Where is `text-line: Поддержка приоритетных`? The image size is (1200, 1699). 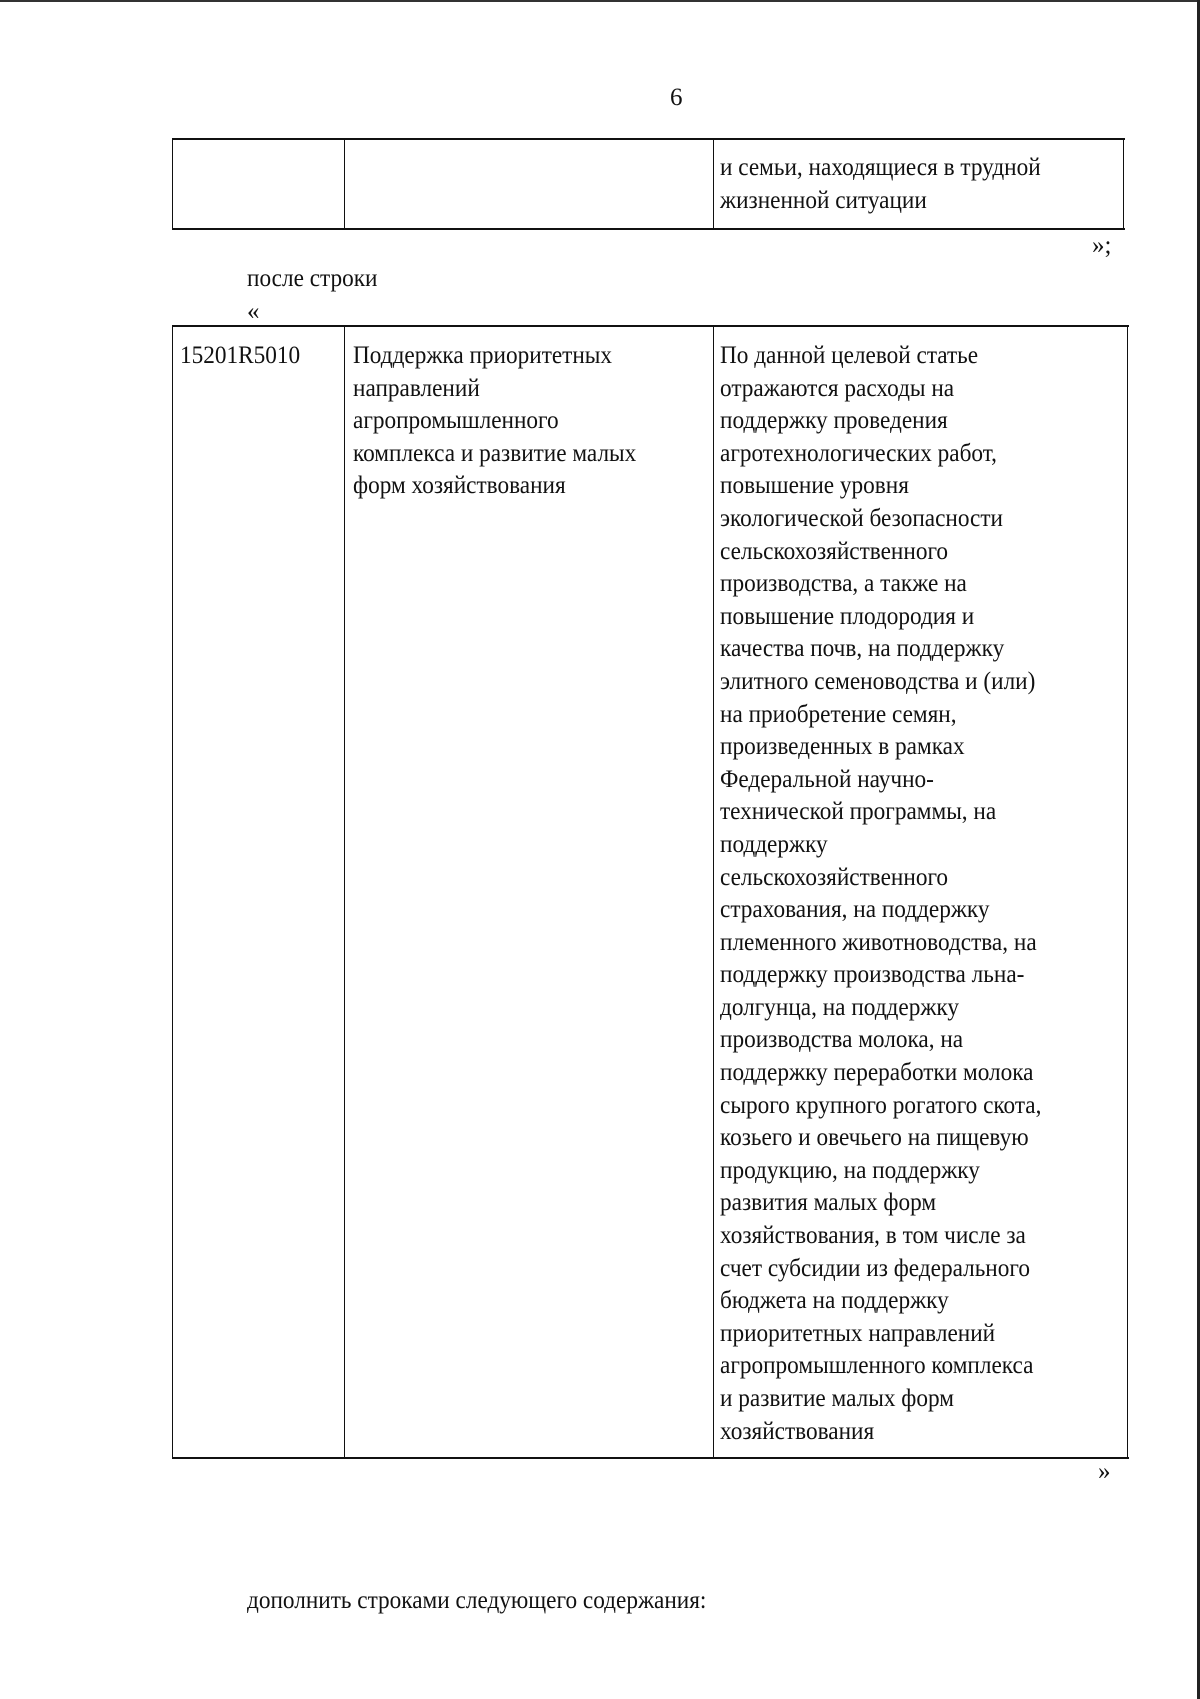
text-line: Поддержка приоритетных is located at coordinates (483, 355).